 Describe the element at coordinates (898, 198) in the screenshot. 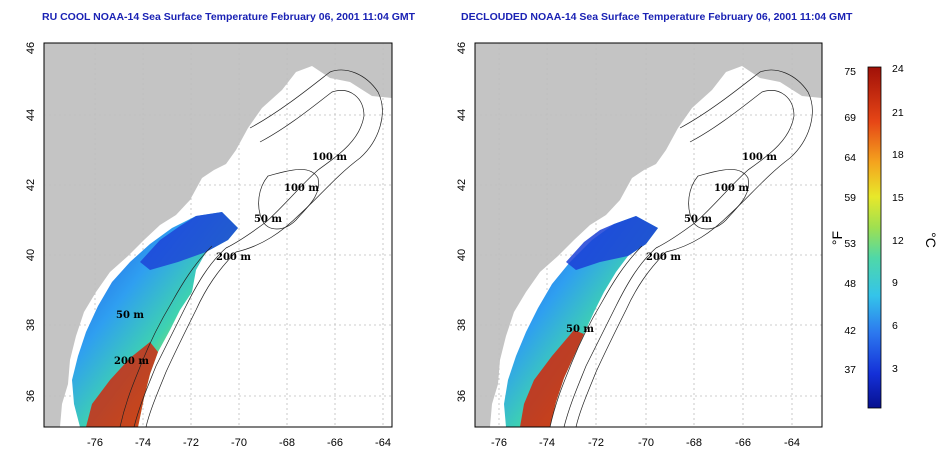

I see `celsius-tick-15: 15` at that location.